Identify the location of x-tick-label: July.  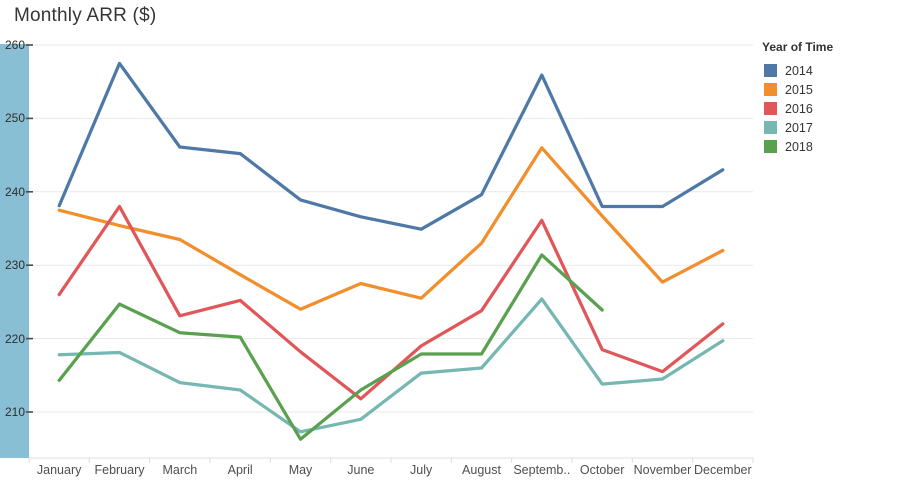
(421, 470).